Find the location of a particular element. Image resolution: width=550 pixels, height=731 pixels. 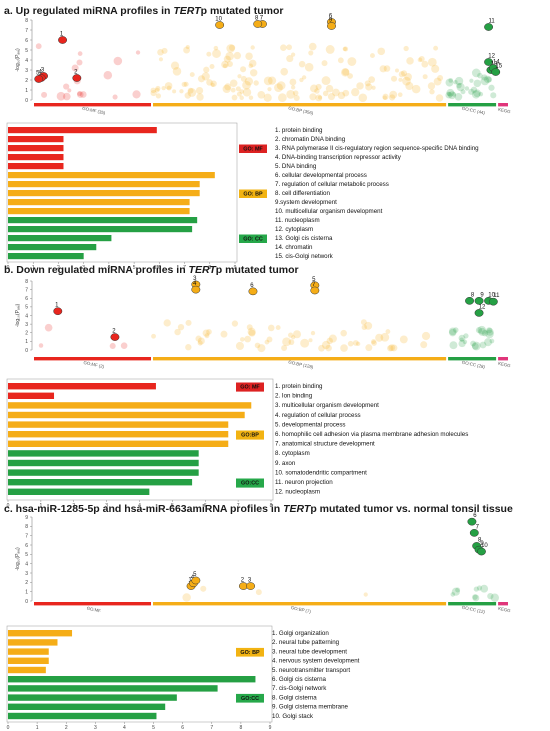

bar-label: 3. multicellular organism development is located at coordinates (327, 405).